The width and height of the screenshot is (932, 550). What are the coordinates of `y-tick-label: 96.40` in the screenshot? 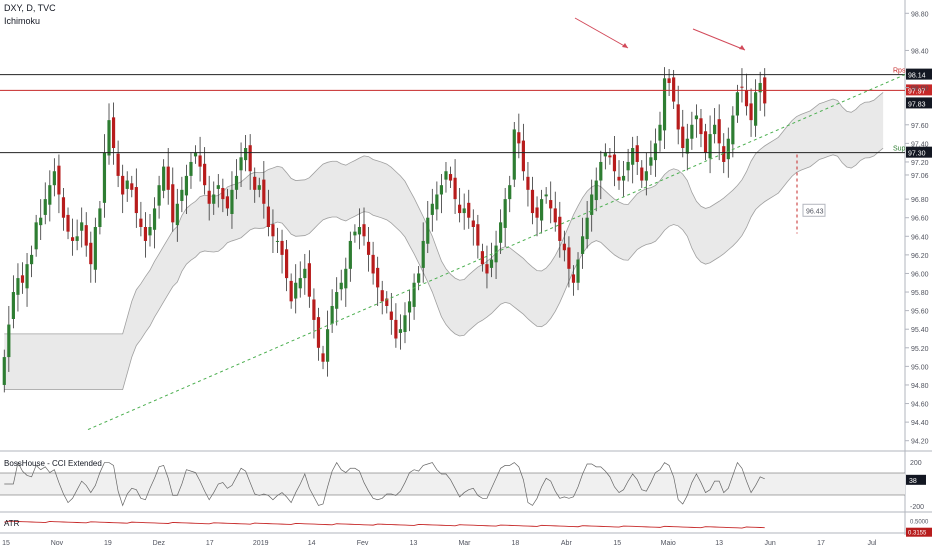 It's located at (920, 237).